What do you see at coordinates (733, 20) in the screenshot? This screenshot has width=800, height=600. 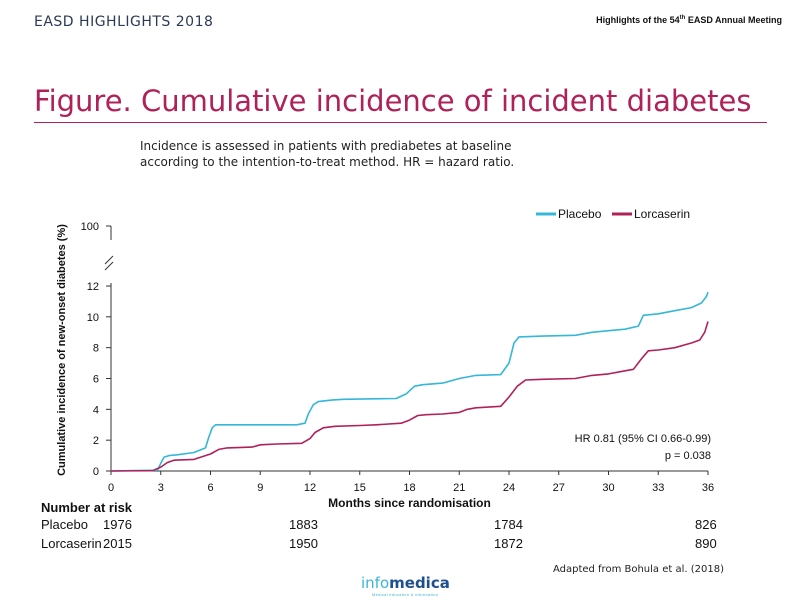 I see `header-meeting-suffix: EASD Annual Meeting` at bounding box center [733, 20].